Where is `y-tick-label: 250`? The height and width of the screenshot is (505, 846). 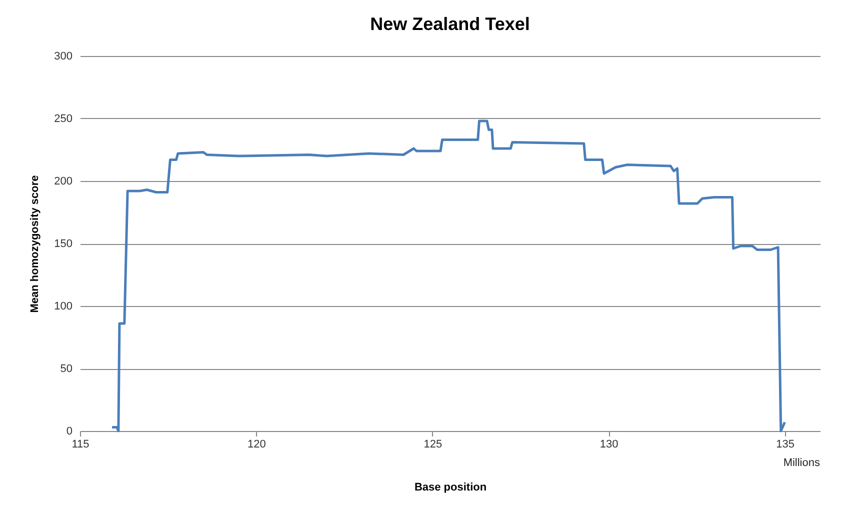
y-tick-label: 250 is located at coordinates (63, 119).